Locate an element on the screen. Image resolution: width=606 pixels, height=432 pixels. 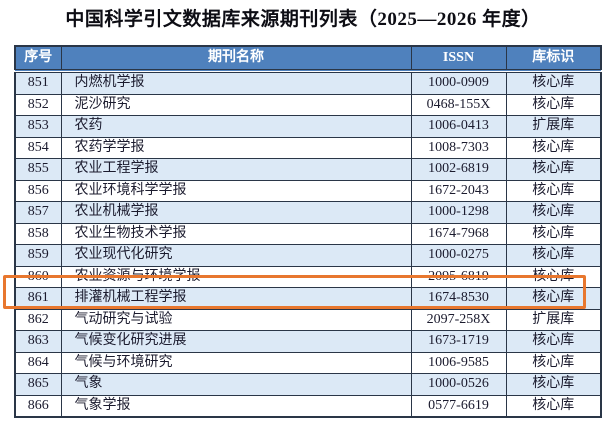
cell-name: 农业资源与环境学报 is located at coordinates (236, 276).